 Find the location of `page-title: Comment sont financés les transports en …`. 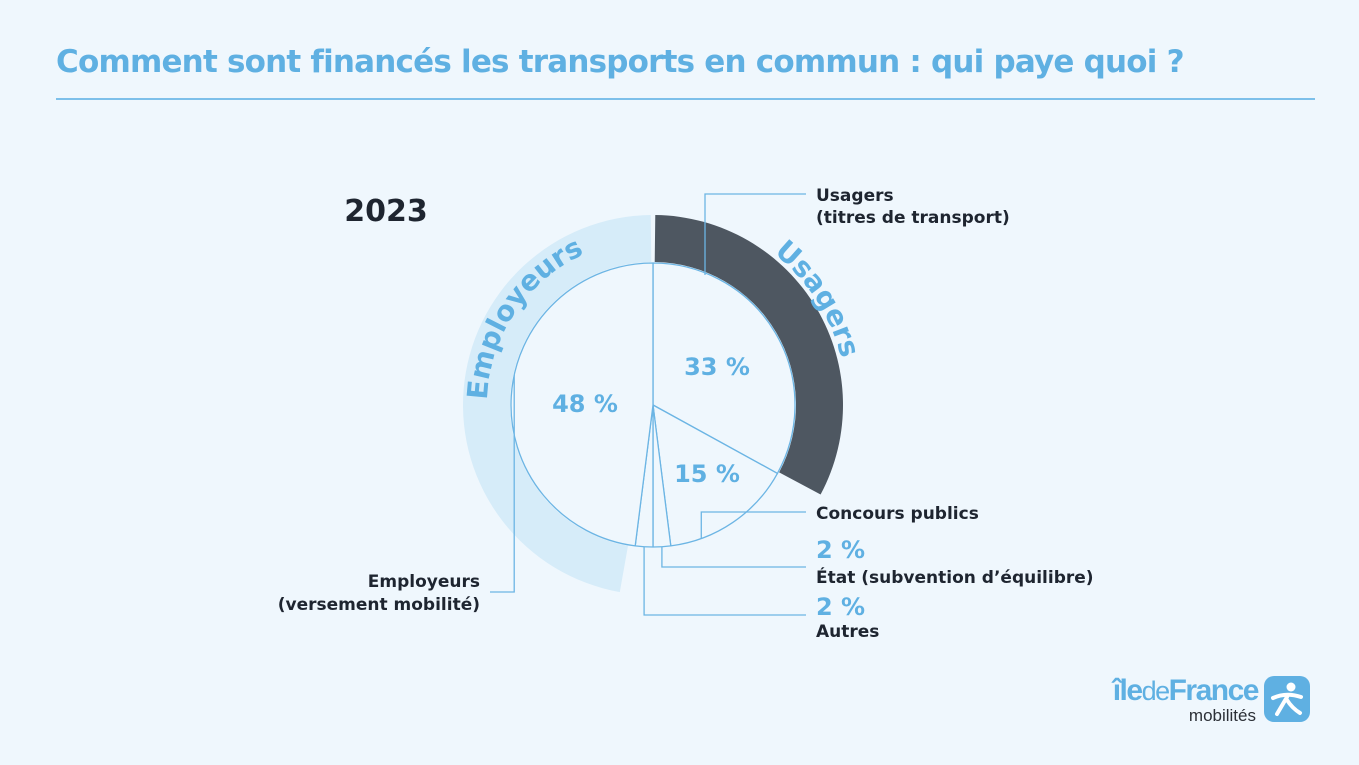

page-title: Comment sont financés les transports en … is located at coordinates (620, 62).